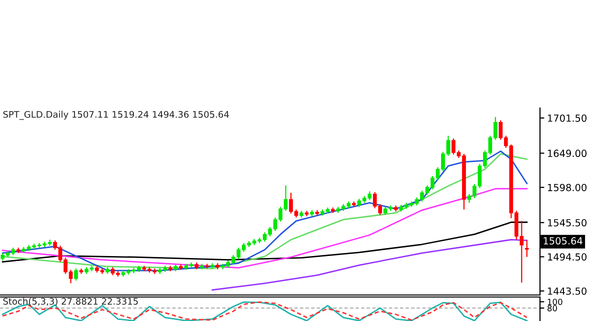 Image resolution: width=590 pixels, height=321 pixels. Describe the element at coordinates (567, 154) in the screenshot. I see `y-tick-label: 1649.00` at that location.